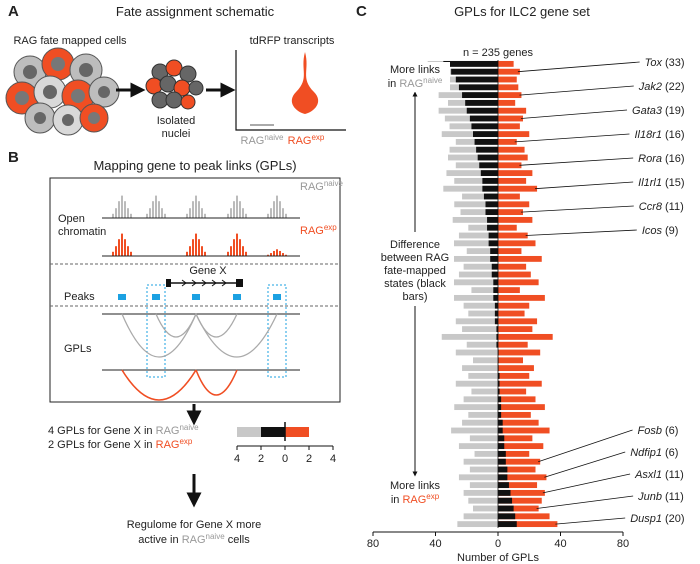 This screenshot has height=564, width=700. Describe the element at coordinates (318, 230) in the screenshot. I see `track-label: RAGexp` at that location.